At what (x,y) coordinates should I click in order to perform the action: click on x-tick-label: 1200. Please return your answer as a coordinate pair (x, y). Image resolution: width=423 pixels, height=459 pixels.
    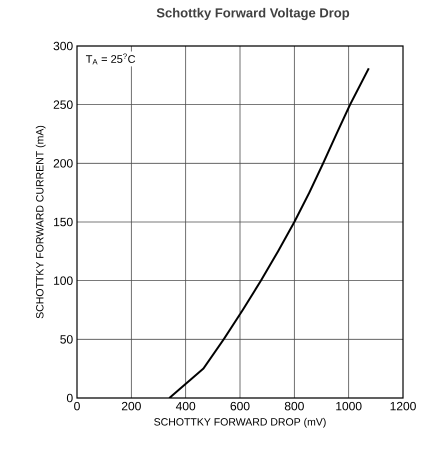
    Looking at the image, I should click on (403, 406).